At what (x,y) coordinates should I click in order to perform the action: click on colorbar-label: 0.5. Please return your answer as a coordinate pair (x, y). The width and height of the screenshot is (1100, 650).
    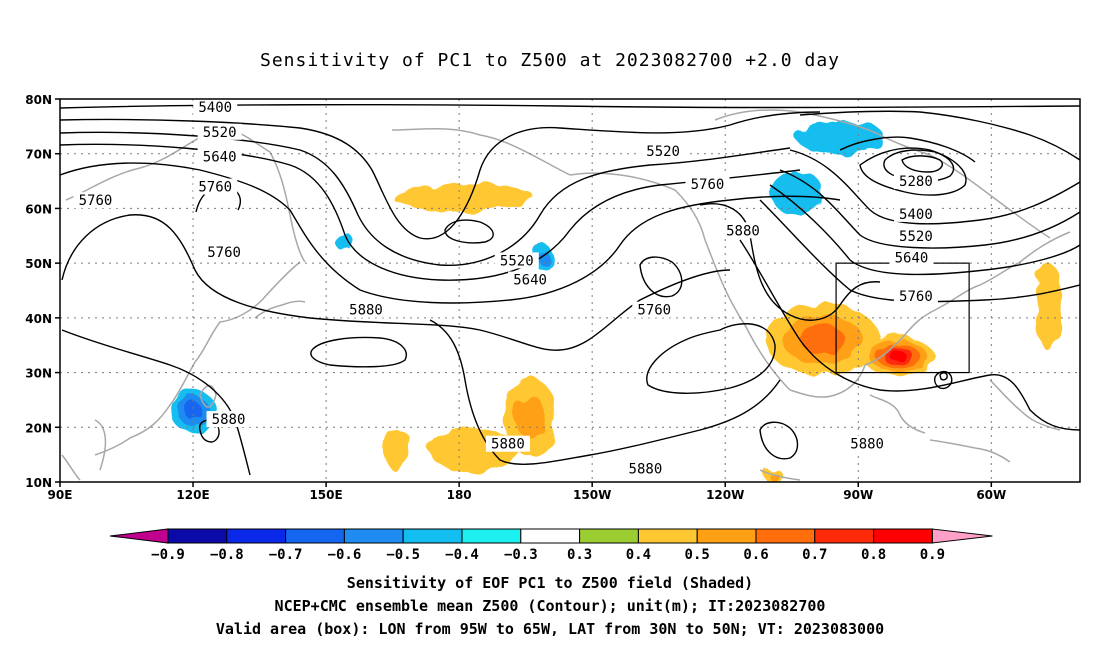
    Looking at the image, I should click on (697, 555).